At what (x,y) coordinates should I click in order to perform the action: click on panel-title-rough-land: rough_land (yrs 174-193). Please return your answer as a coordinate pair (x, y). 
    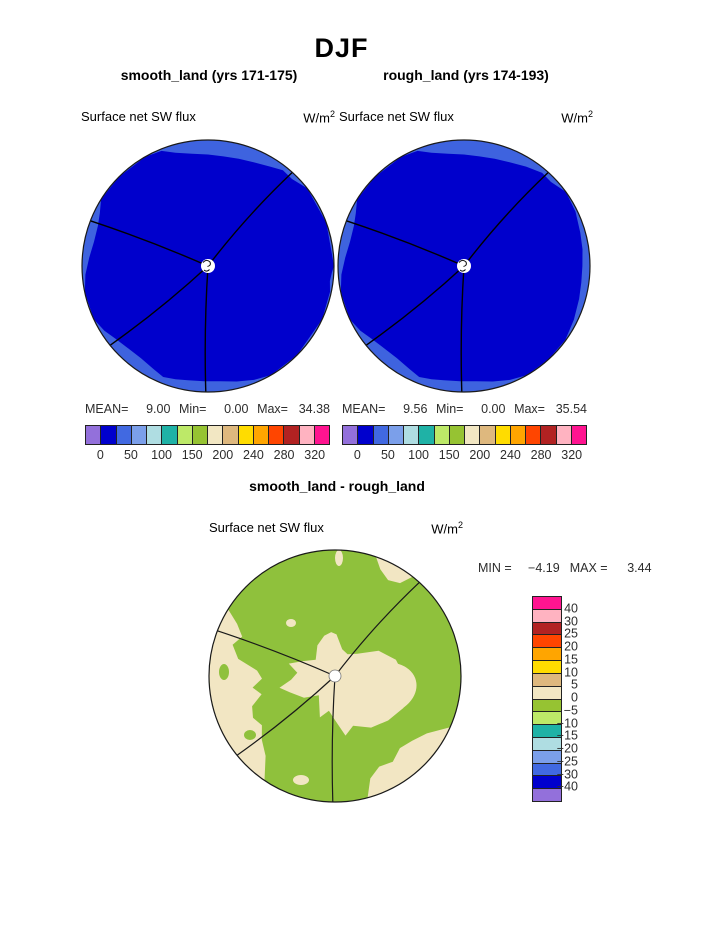
    Looking at the image, I should click on (466, 75).